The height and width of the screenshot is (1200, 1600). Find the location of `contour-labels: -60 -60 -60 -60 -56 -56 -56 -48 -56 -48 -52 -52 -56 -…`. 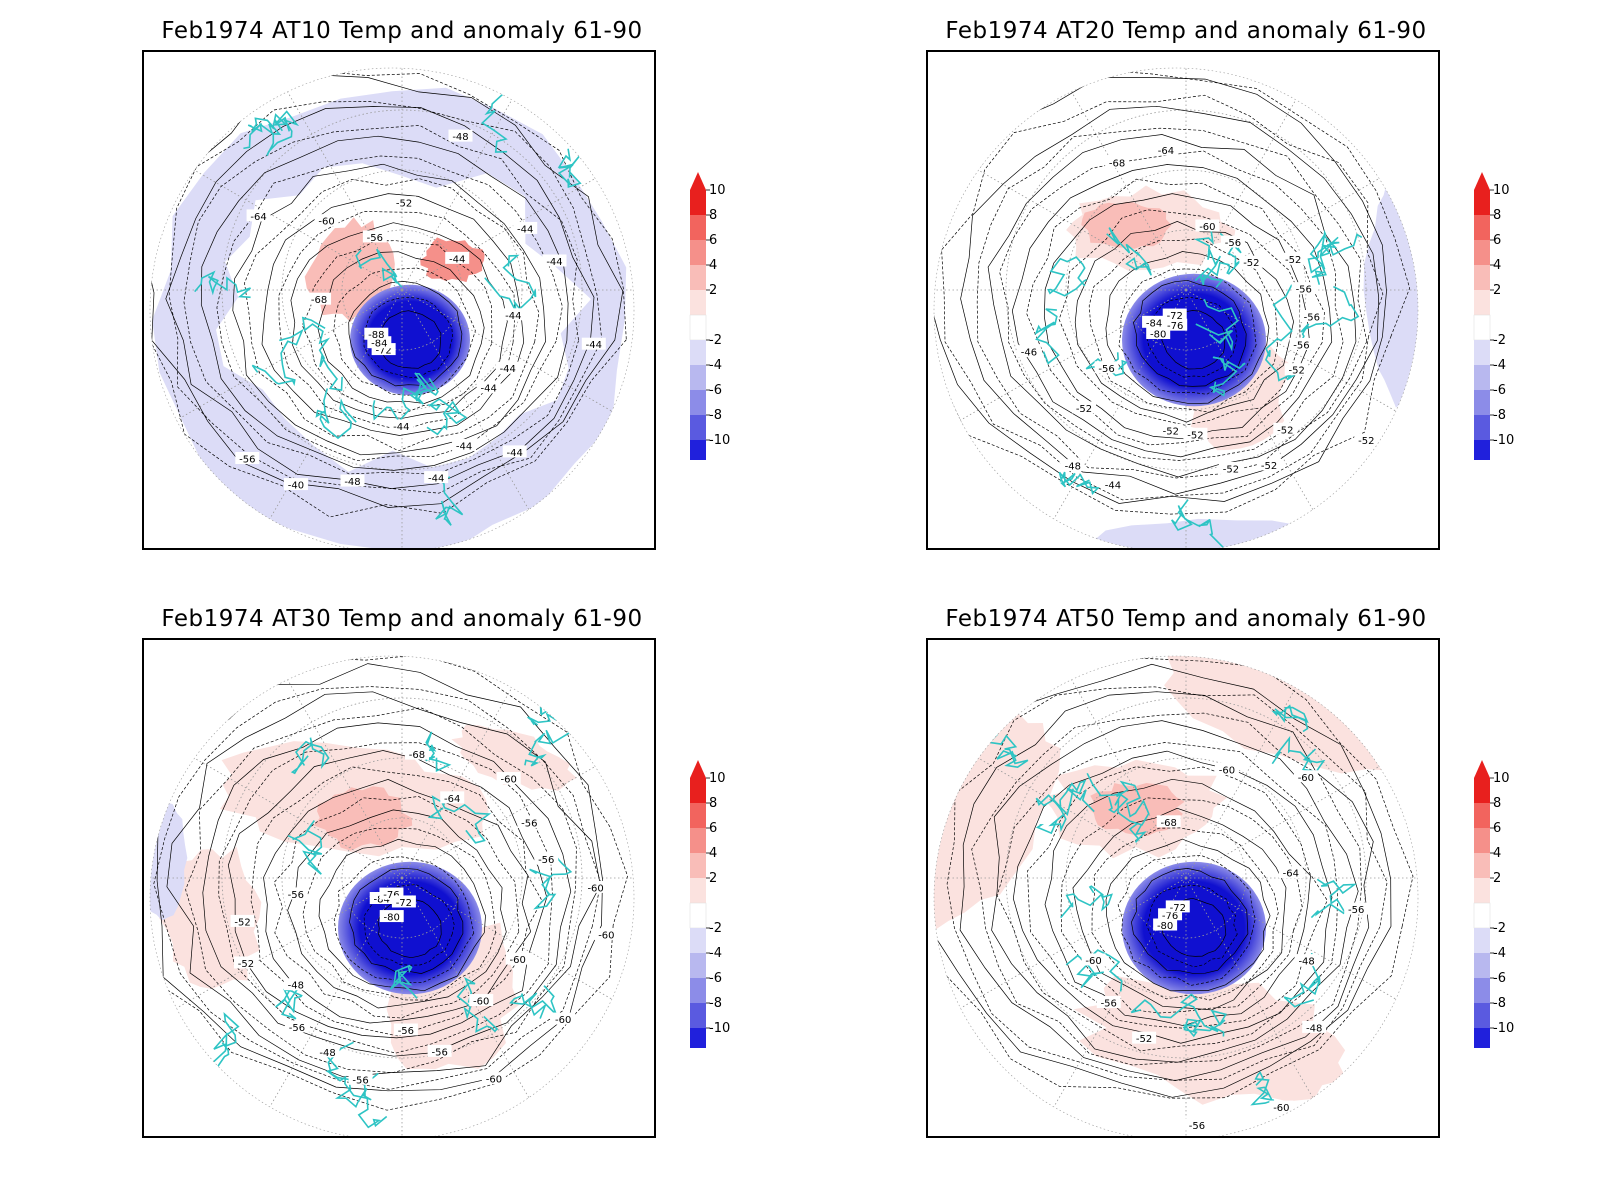

contour-labels: -60 -60 -60 -60 -56 -56 -56 -48 -56 -48 -52 -52 -56 -… is located at coordinates (424, 916).